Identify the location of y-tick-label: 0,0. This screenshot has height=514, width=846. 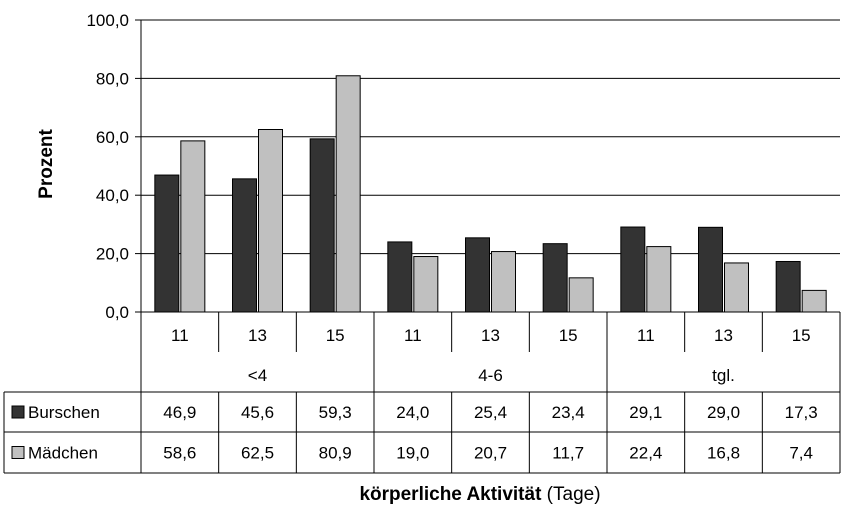
(117, 312).